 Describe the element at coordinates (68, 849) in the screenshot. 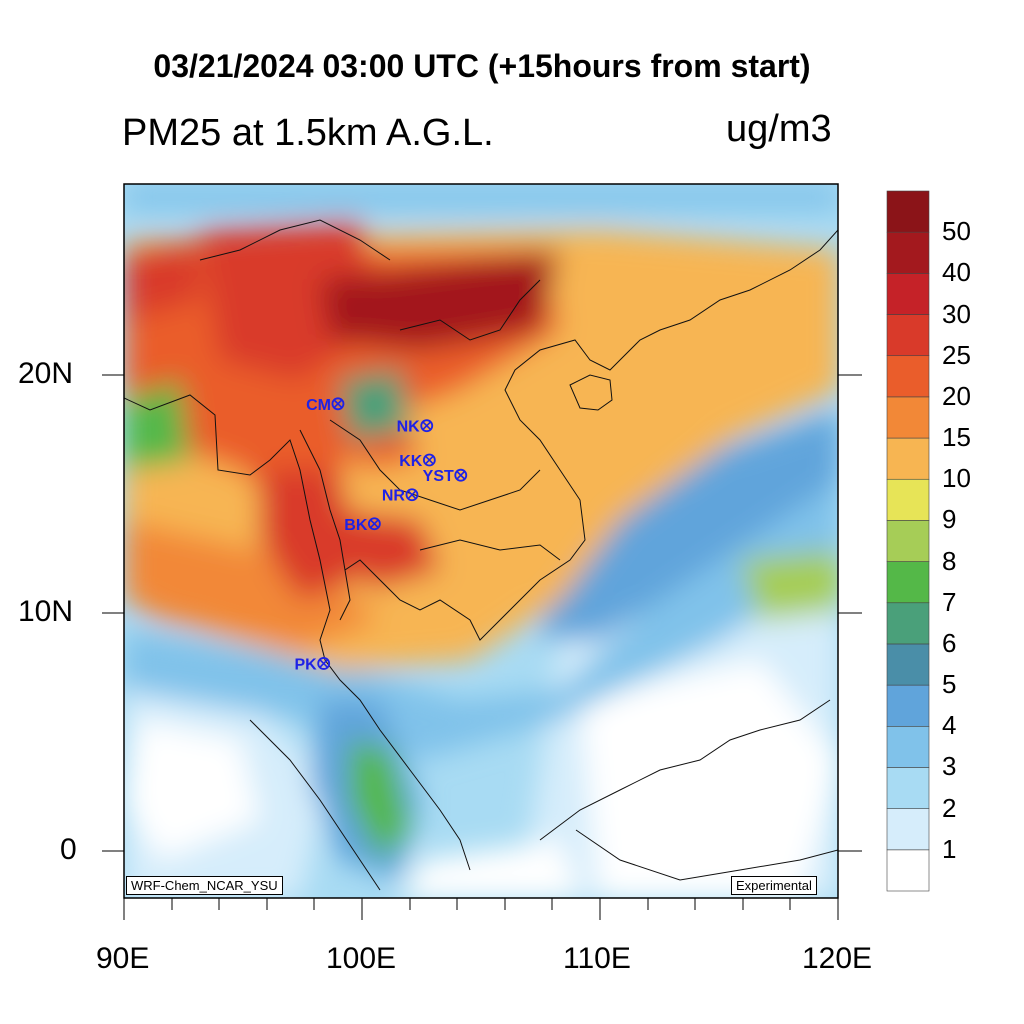

I see `y-tick-label: 0` at that location.